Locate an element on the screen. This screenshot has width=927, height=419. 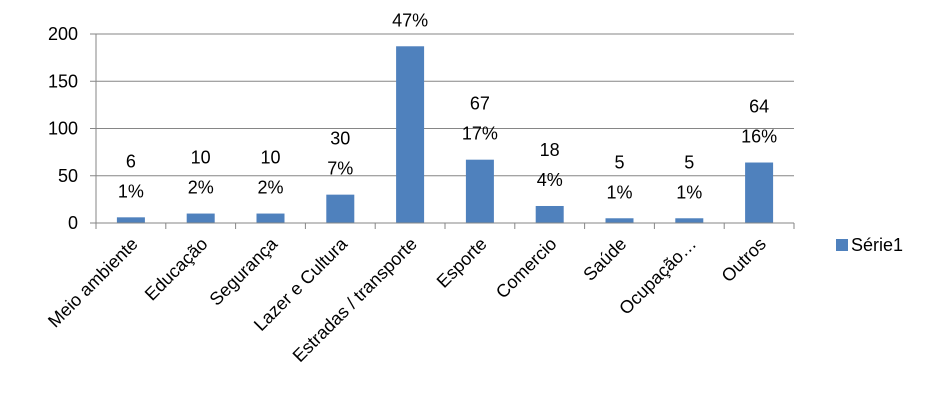
x-category-label: Estradas / transporte is located at coordinates (355, 300).